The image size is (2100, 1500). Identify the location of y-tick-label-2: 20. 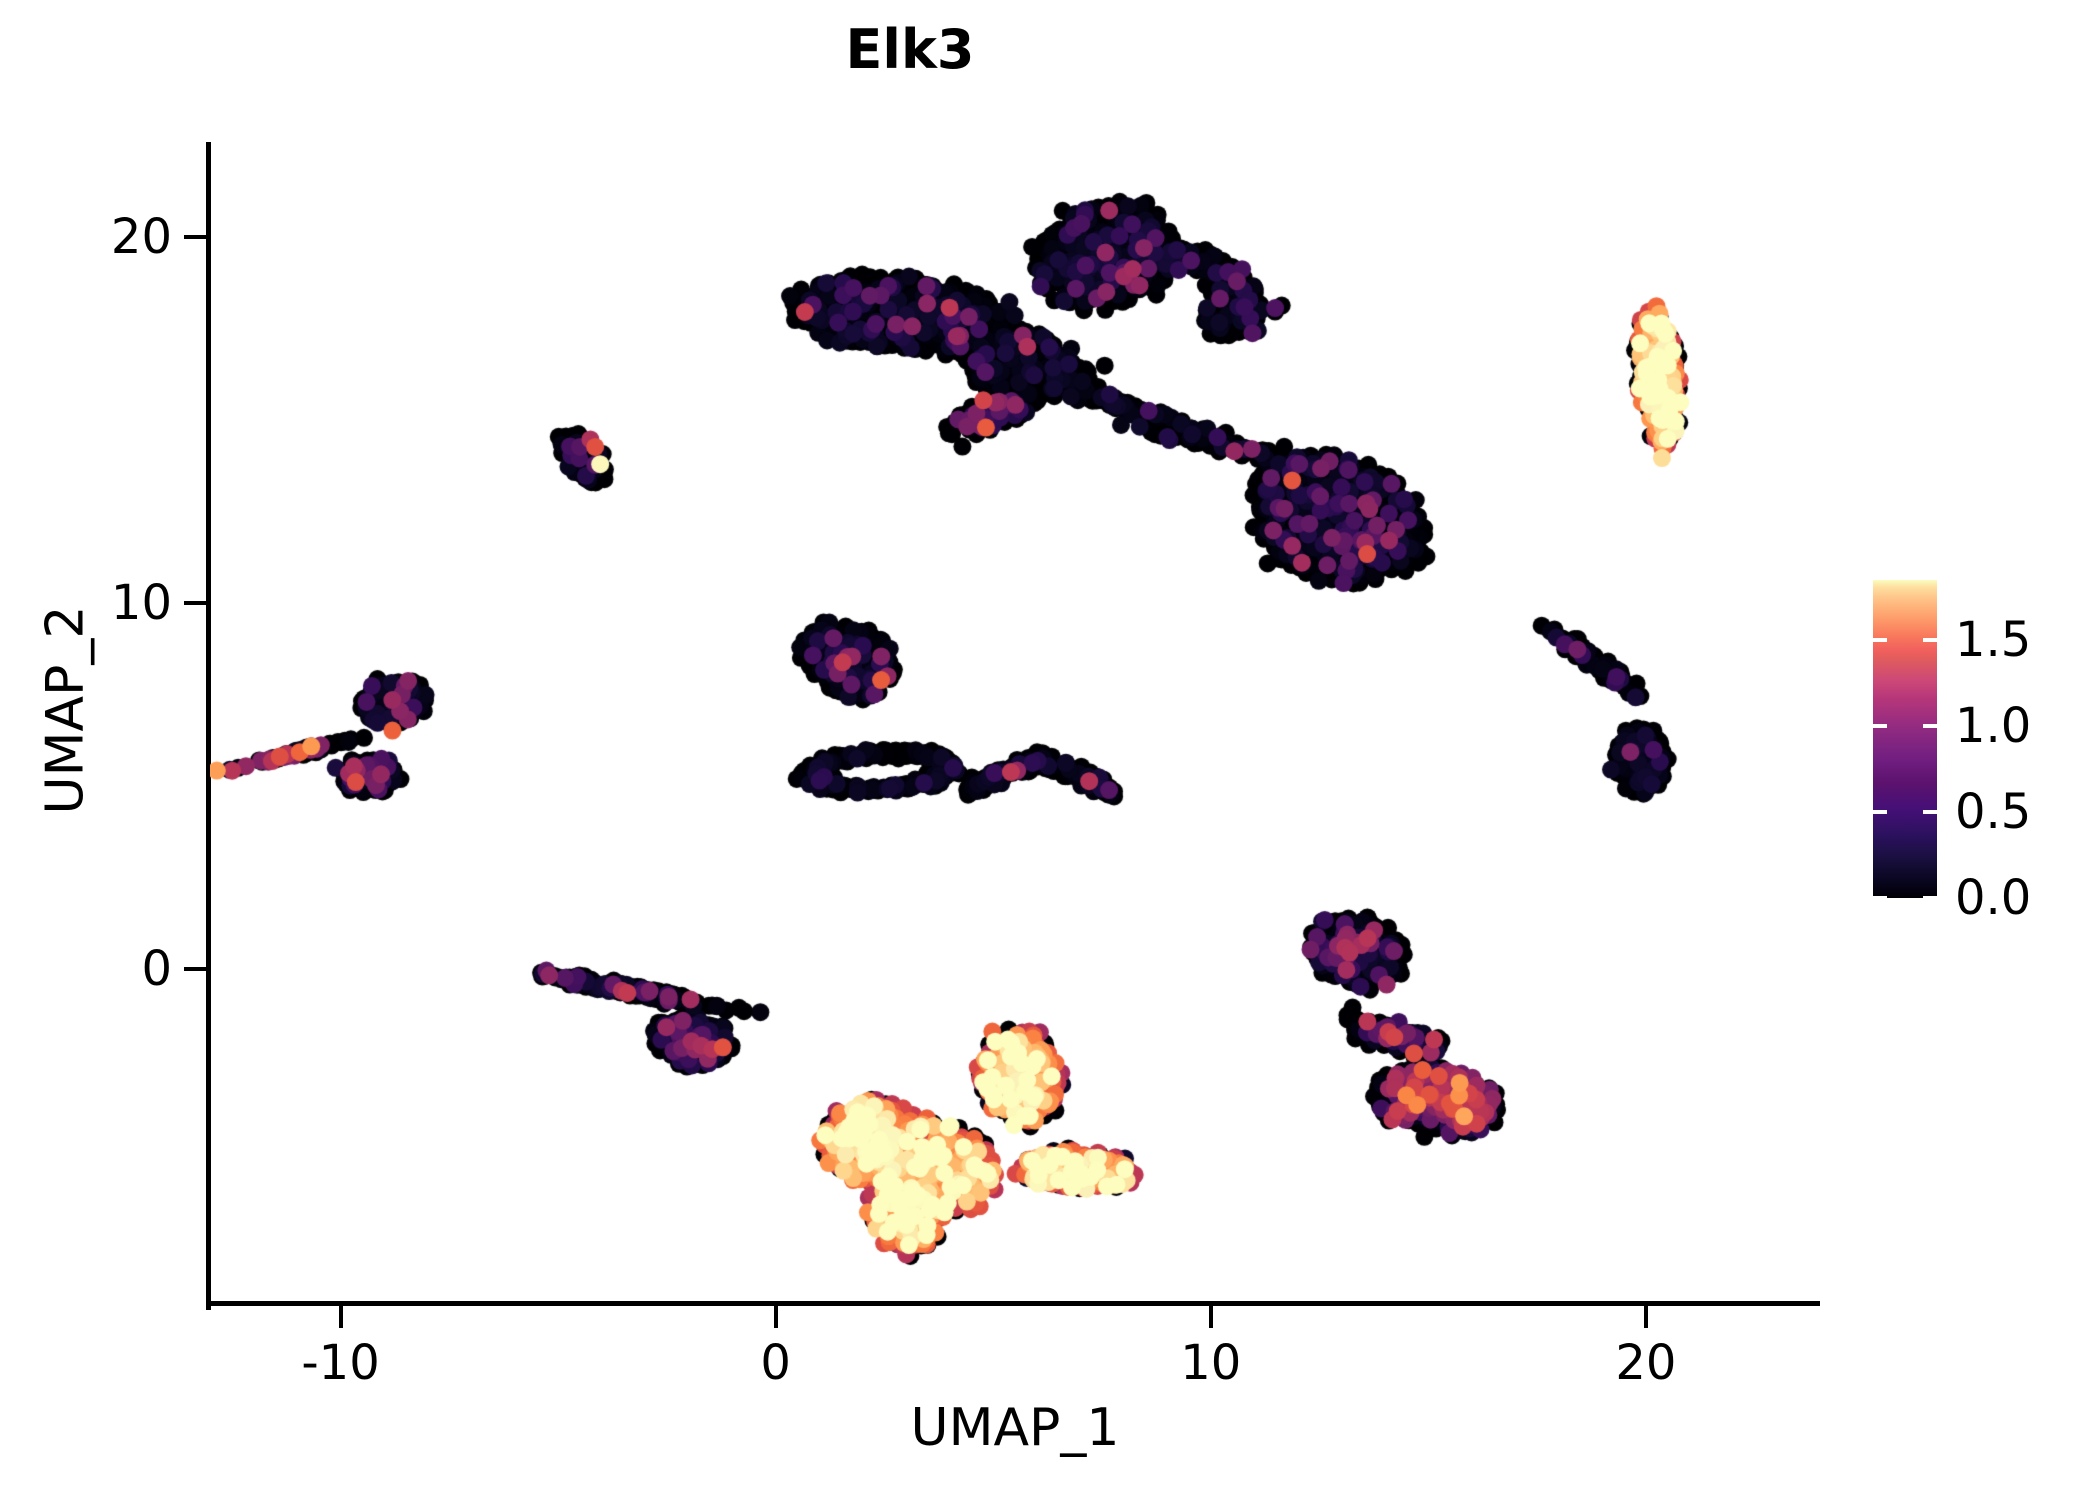
(141, 237).